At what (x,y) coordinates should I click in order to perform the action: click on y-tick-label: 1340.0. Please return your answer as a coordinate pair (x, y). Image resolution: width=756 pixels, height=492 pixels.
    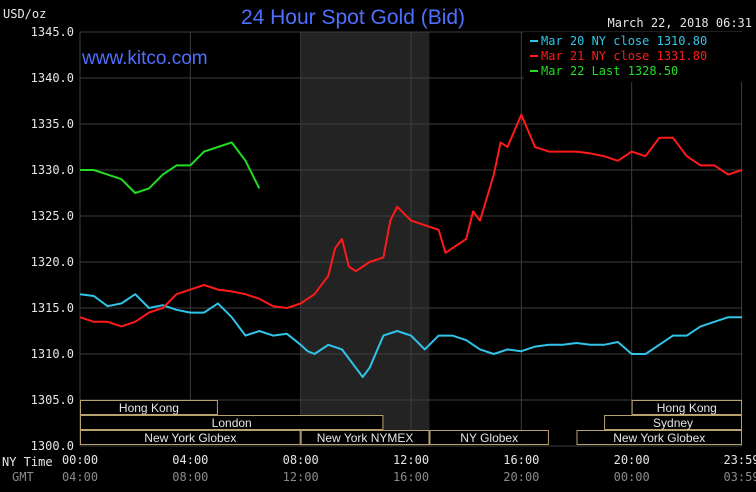
    Looking at the image, I should click on (52, 78).